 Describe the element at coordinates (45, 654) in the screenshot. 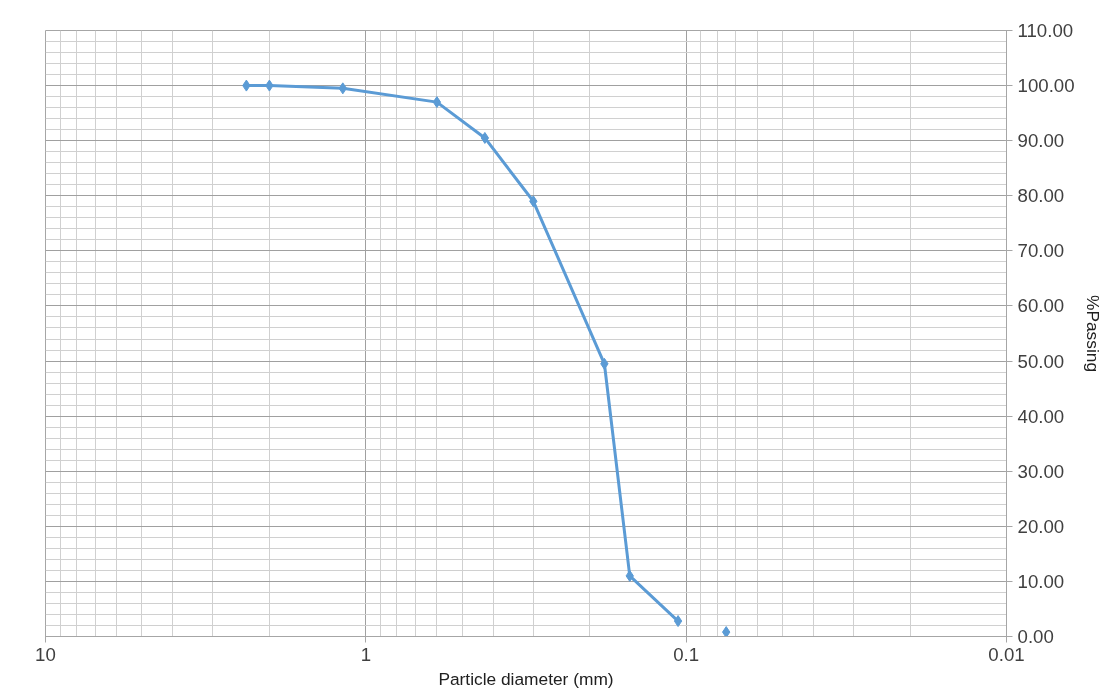

I see `x-tick-label: 10` at that location.